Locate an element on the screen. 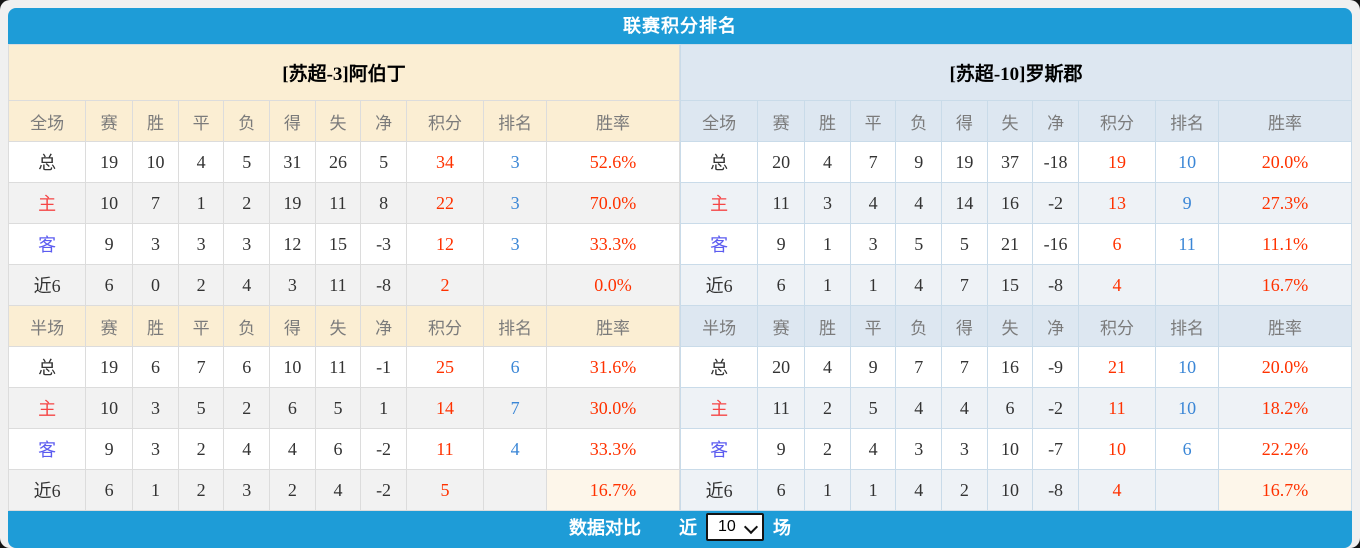 The width and height of the screenshot is (1360, 548). stat-cell: 16 is located at coordinates (1010, 203).